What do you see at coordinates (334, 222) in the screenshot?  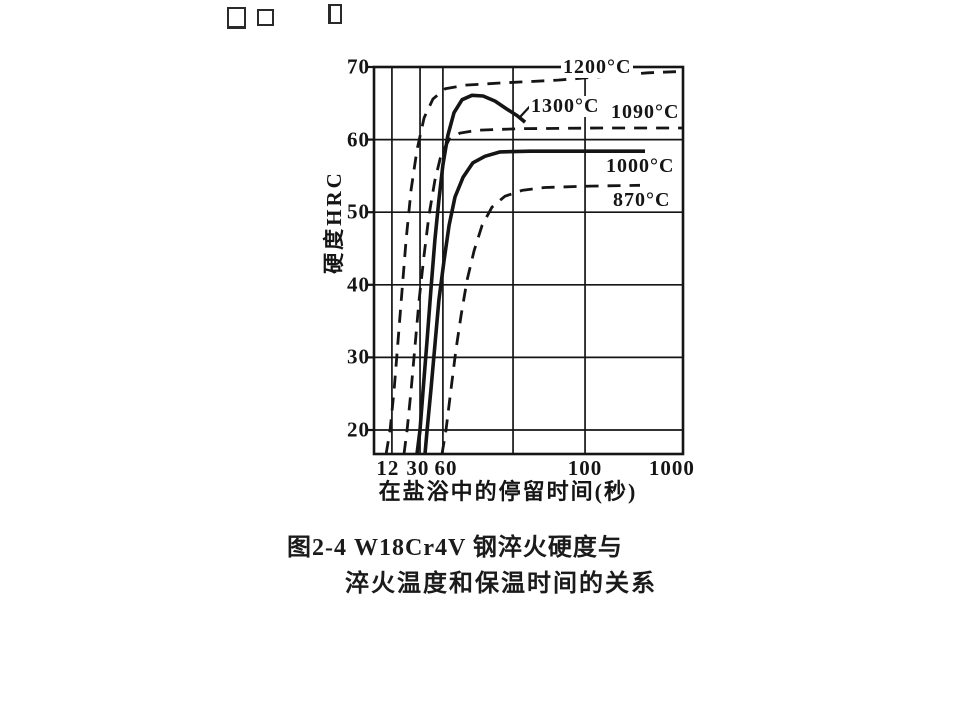 I see `y-axis-title: 硬度HRC` at bounding box center [334, 222].